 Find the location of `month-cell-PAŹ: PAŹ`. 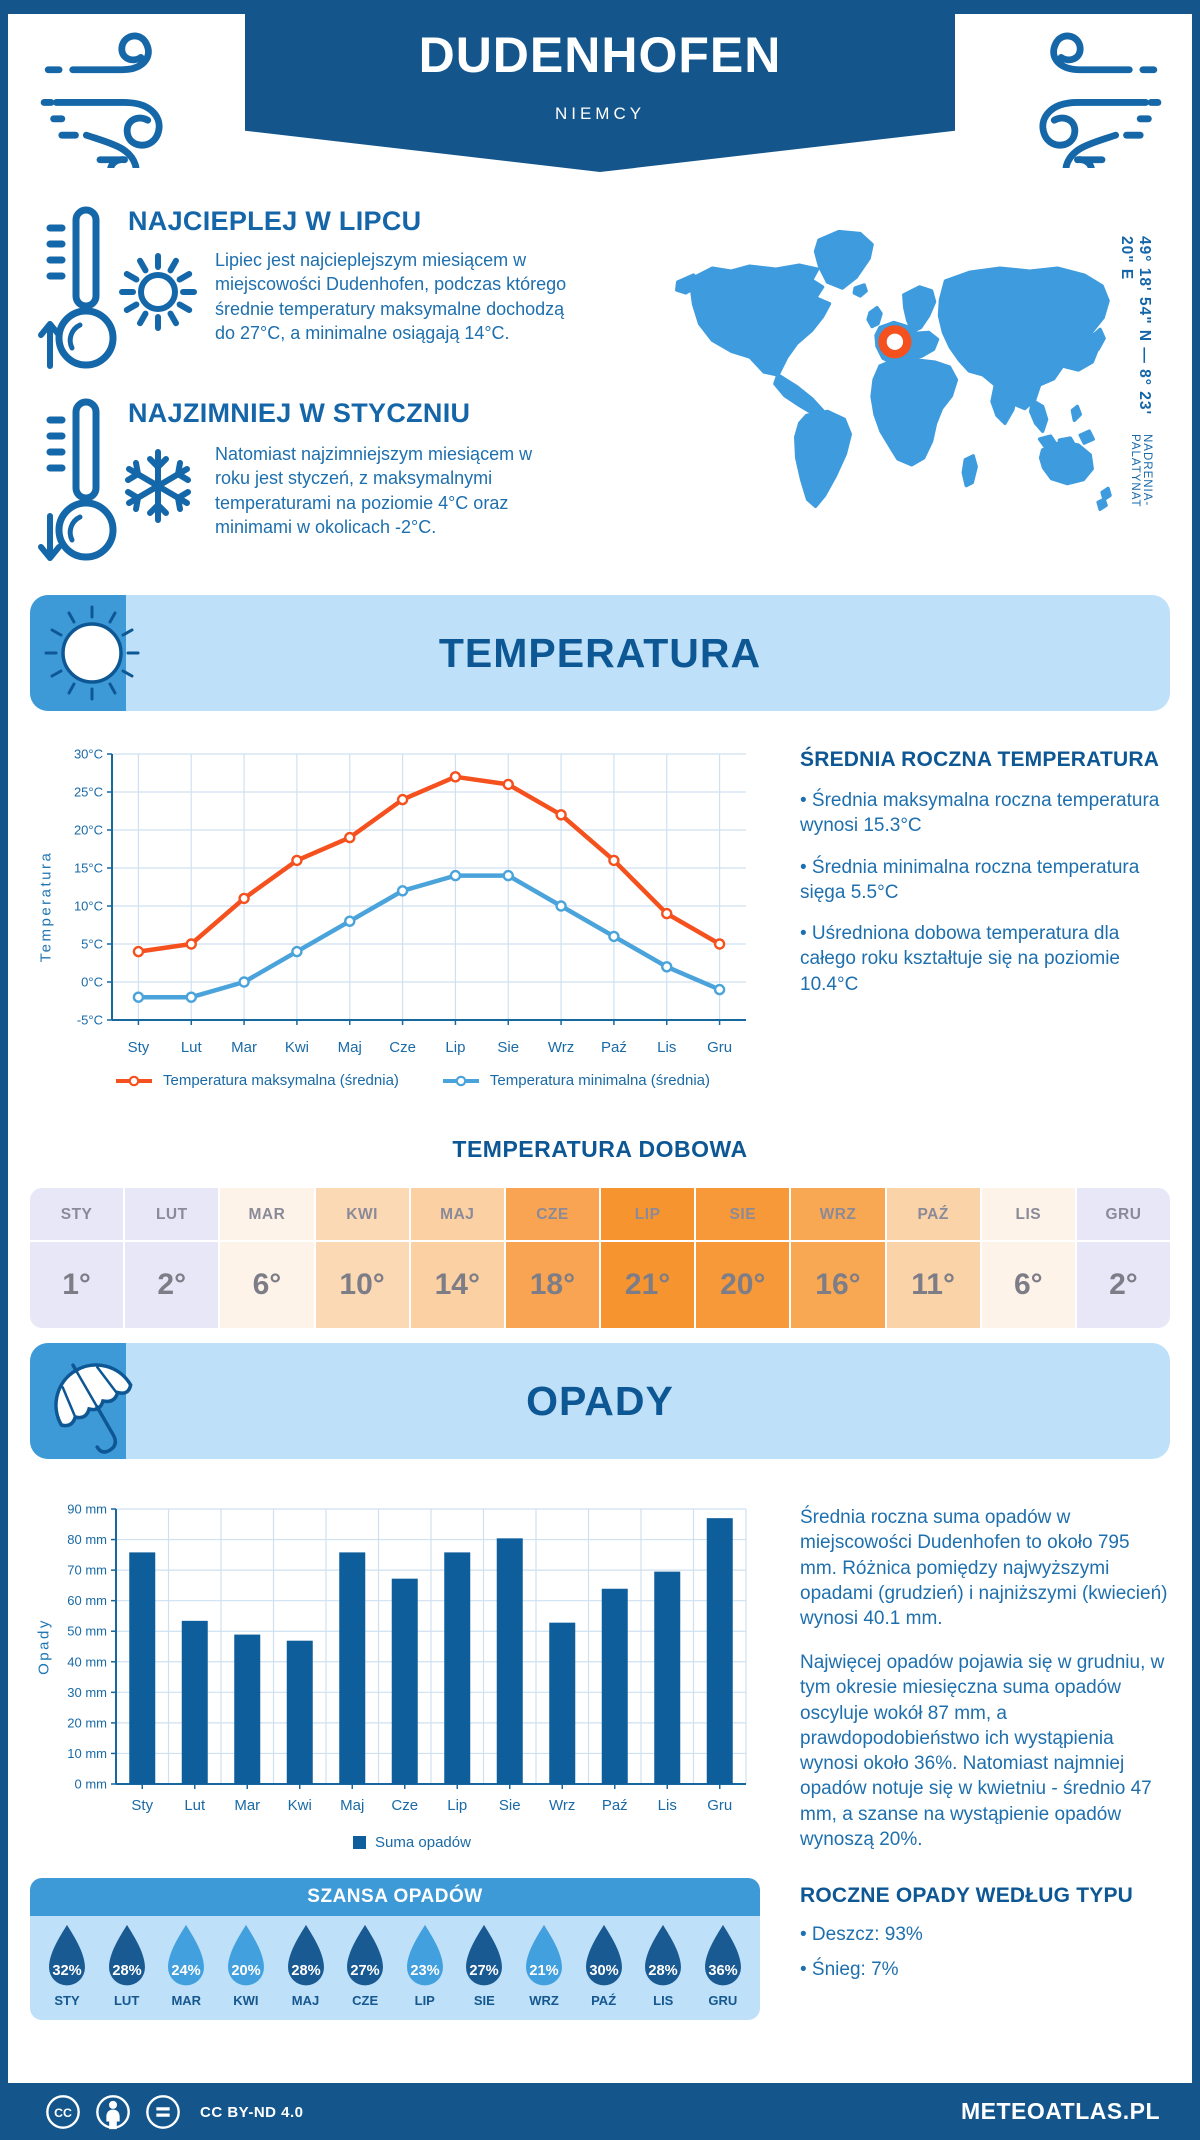

month-cell-PAŹ: PAŹ is located at coordinates (932, 1215).